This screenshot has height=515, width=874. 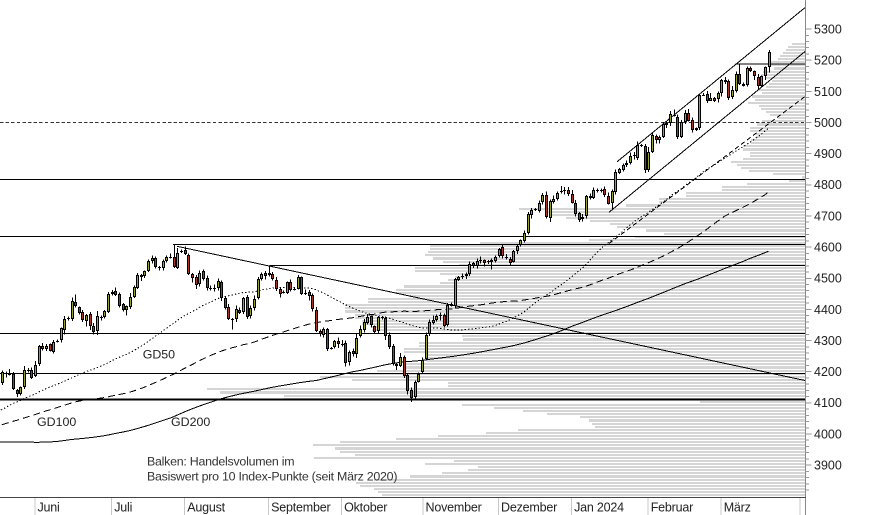 What do you see at coordinates (828, 403) in the screenshot?
I see `svg-text: 4100` at bounding box center [828, 403].